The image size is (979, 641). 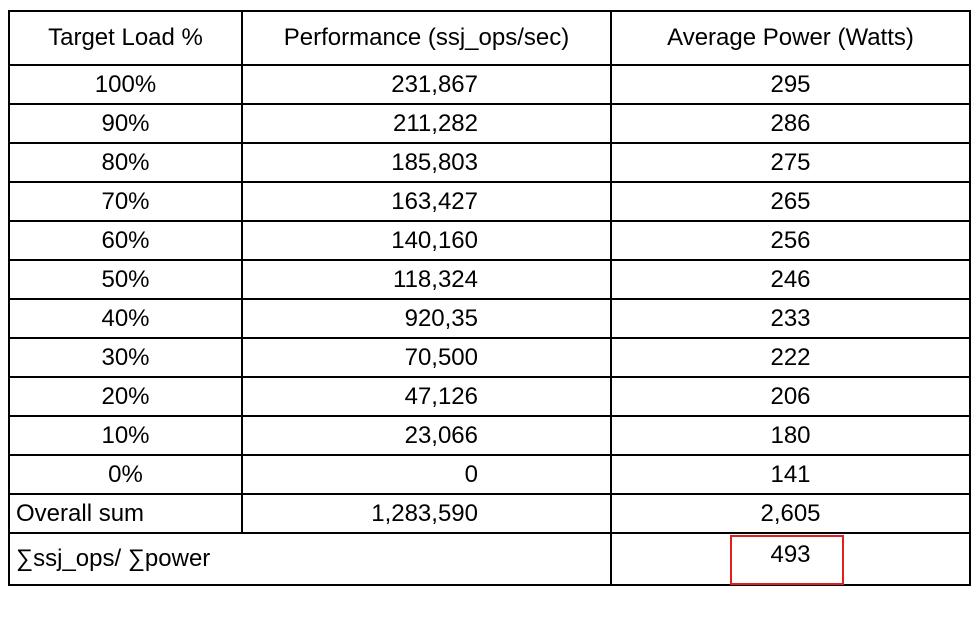 What do you see at coordinates (310, 559) in the screenshot?
I see `ratio-label: ∑ssj_ops/ ∑power` at bounding box center [310, 559].